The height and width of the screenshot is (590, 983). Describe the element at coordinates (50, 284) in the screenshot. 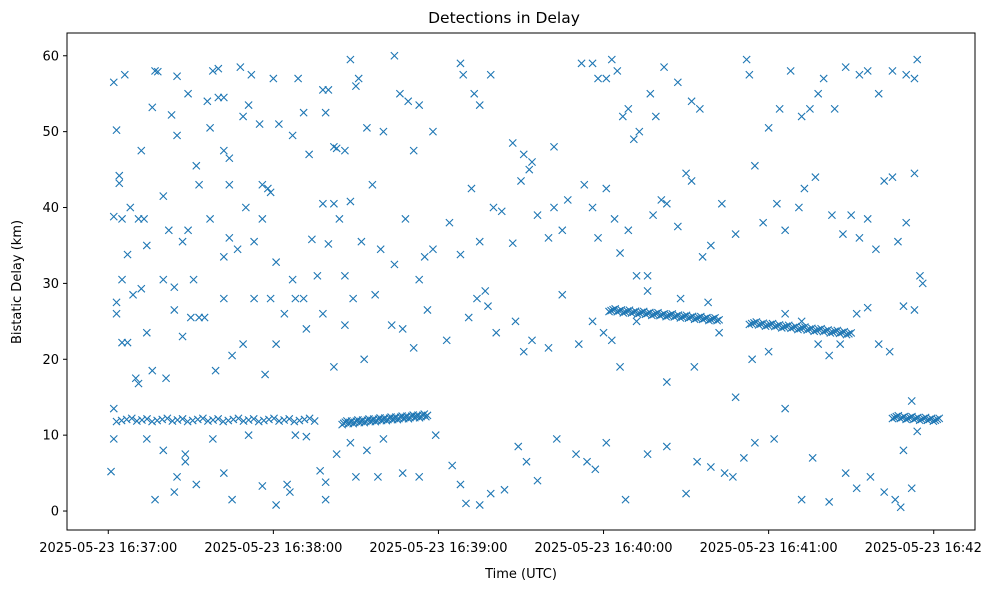

I see `y-tick-label: 30` at that location.